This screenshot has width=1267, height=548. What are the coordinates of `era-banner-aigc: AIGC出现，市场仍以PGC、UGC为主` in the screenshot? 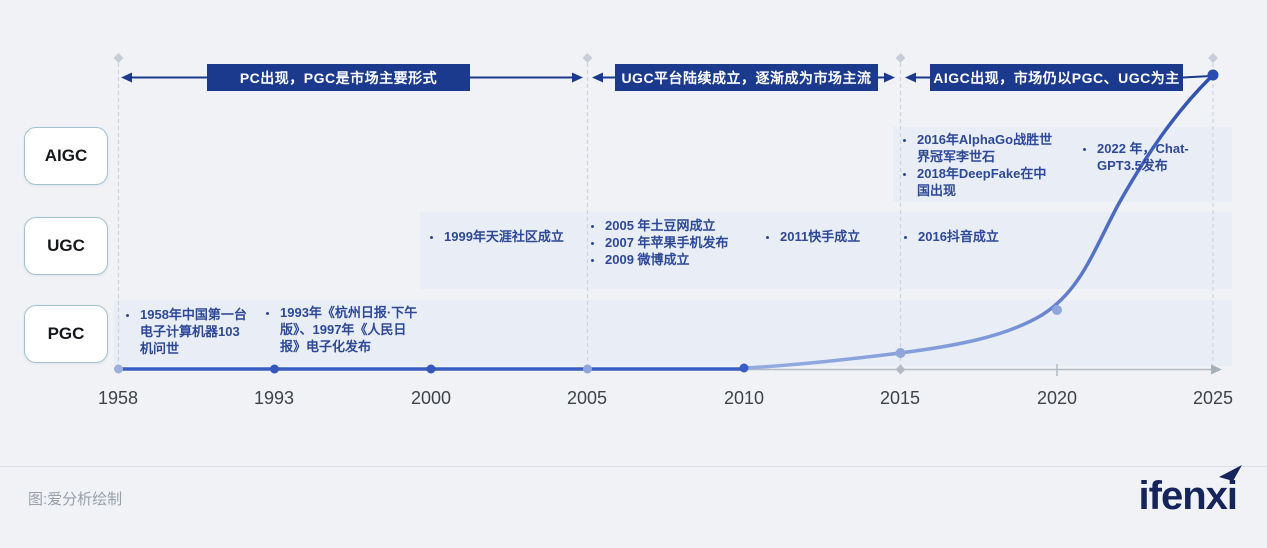 It's located at (1056, 77).